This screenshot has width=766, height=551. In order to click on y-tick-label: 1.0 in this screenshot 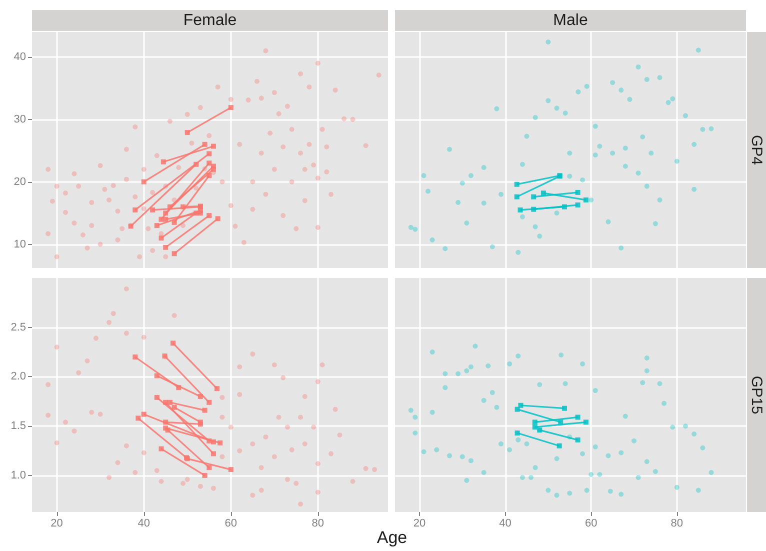, I will do `click(18, 475)`.